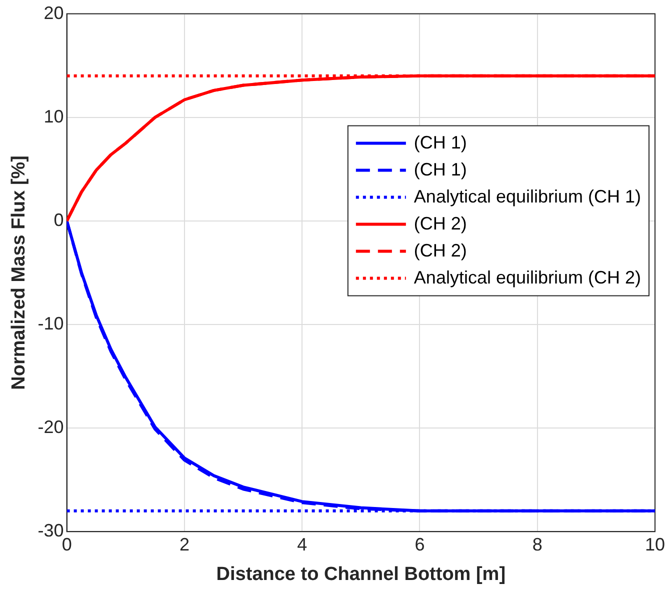 The height and width of the screenshot is (594, 671). Describe the element at coordinates (655, 544) in the screenshot. I see `x-tick-label: 10` at that location.